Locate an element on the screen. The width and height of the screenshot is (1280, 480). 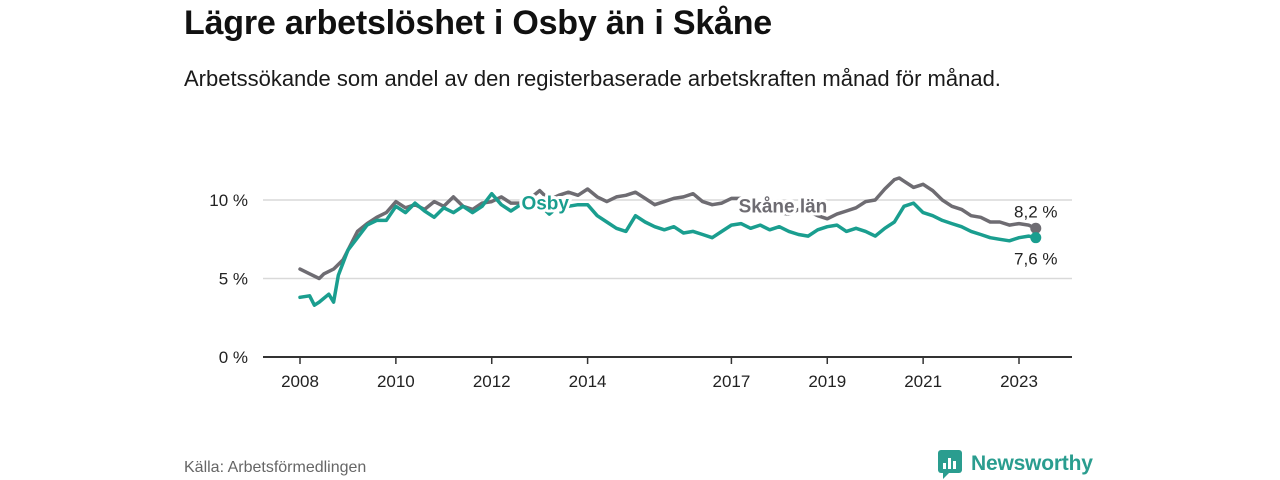
brand-logo: Newsworthy is located at coordinates (1015, 464).